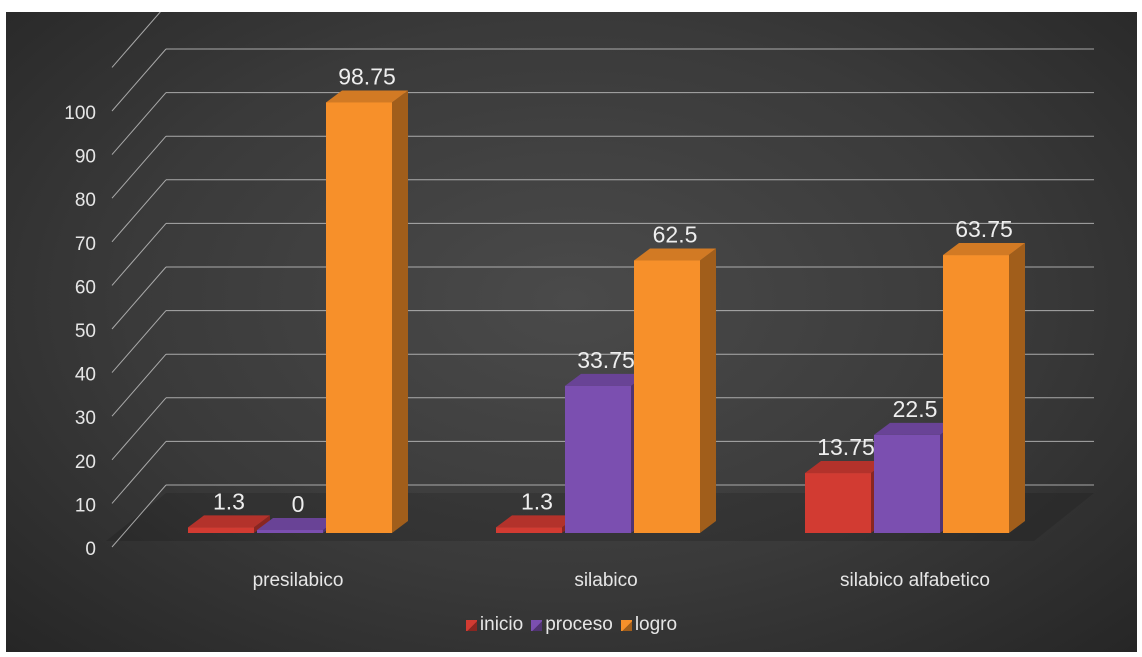  I want to click on data-label: 22.5, so click(915, 409).